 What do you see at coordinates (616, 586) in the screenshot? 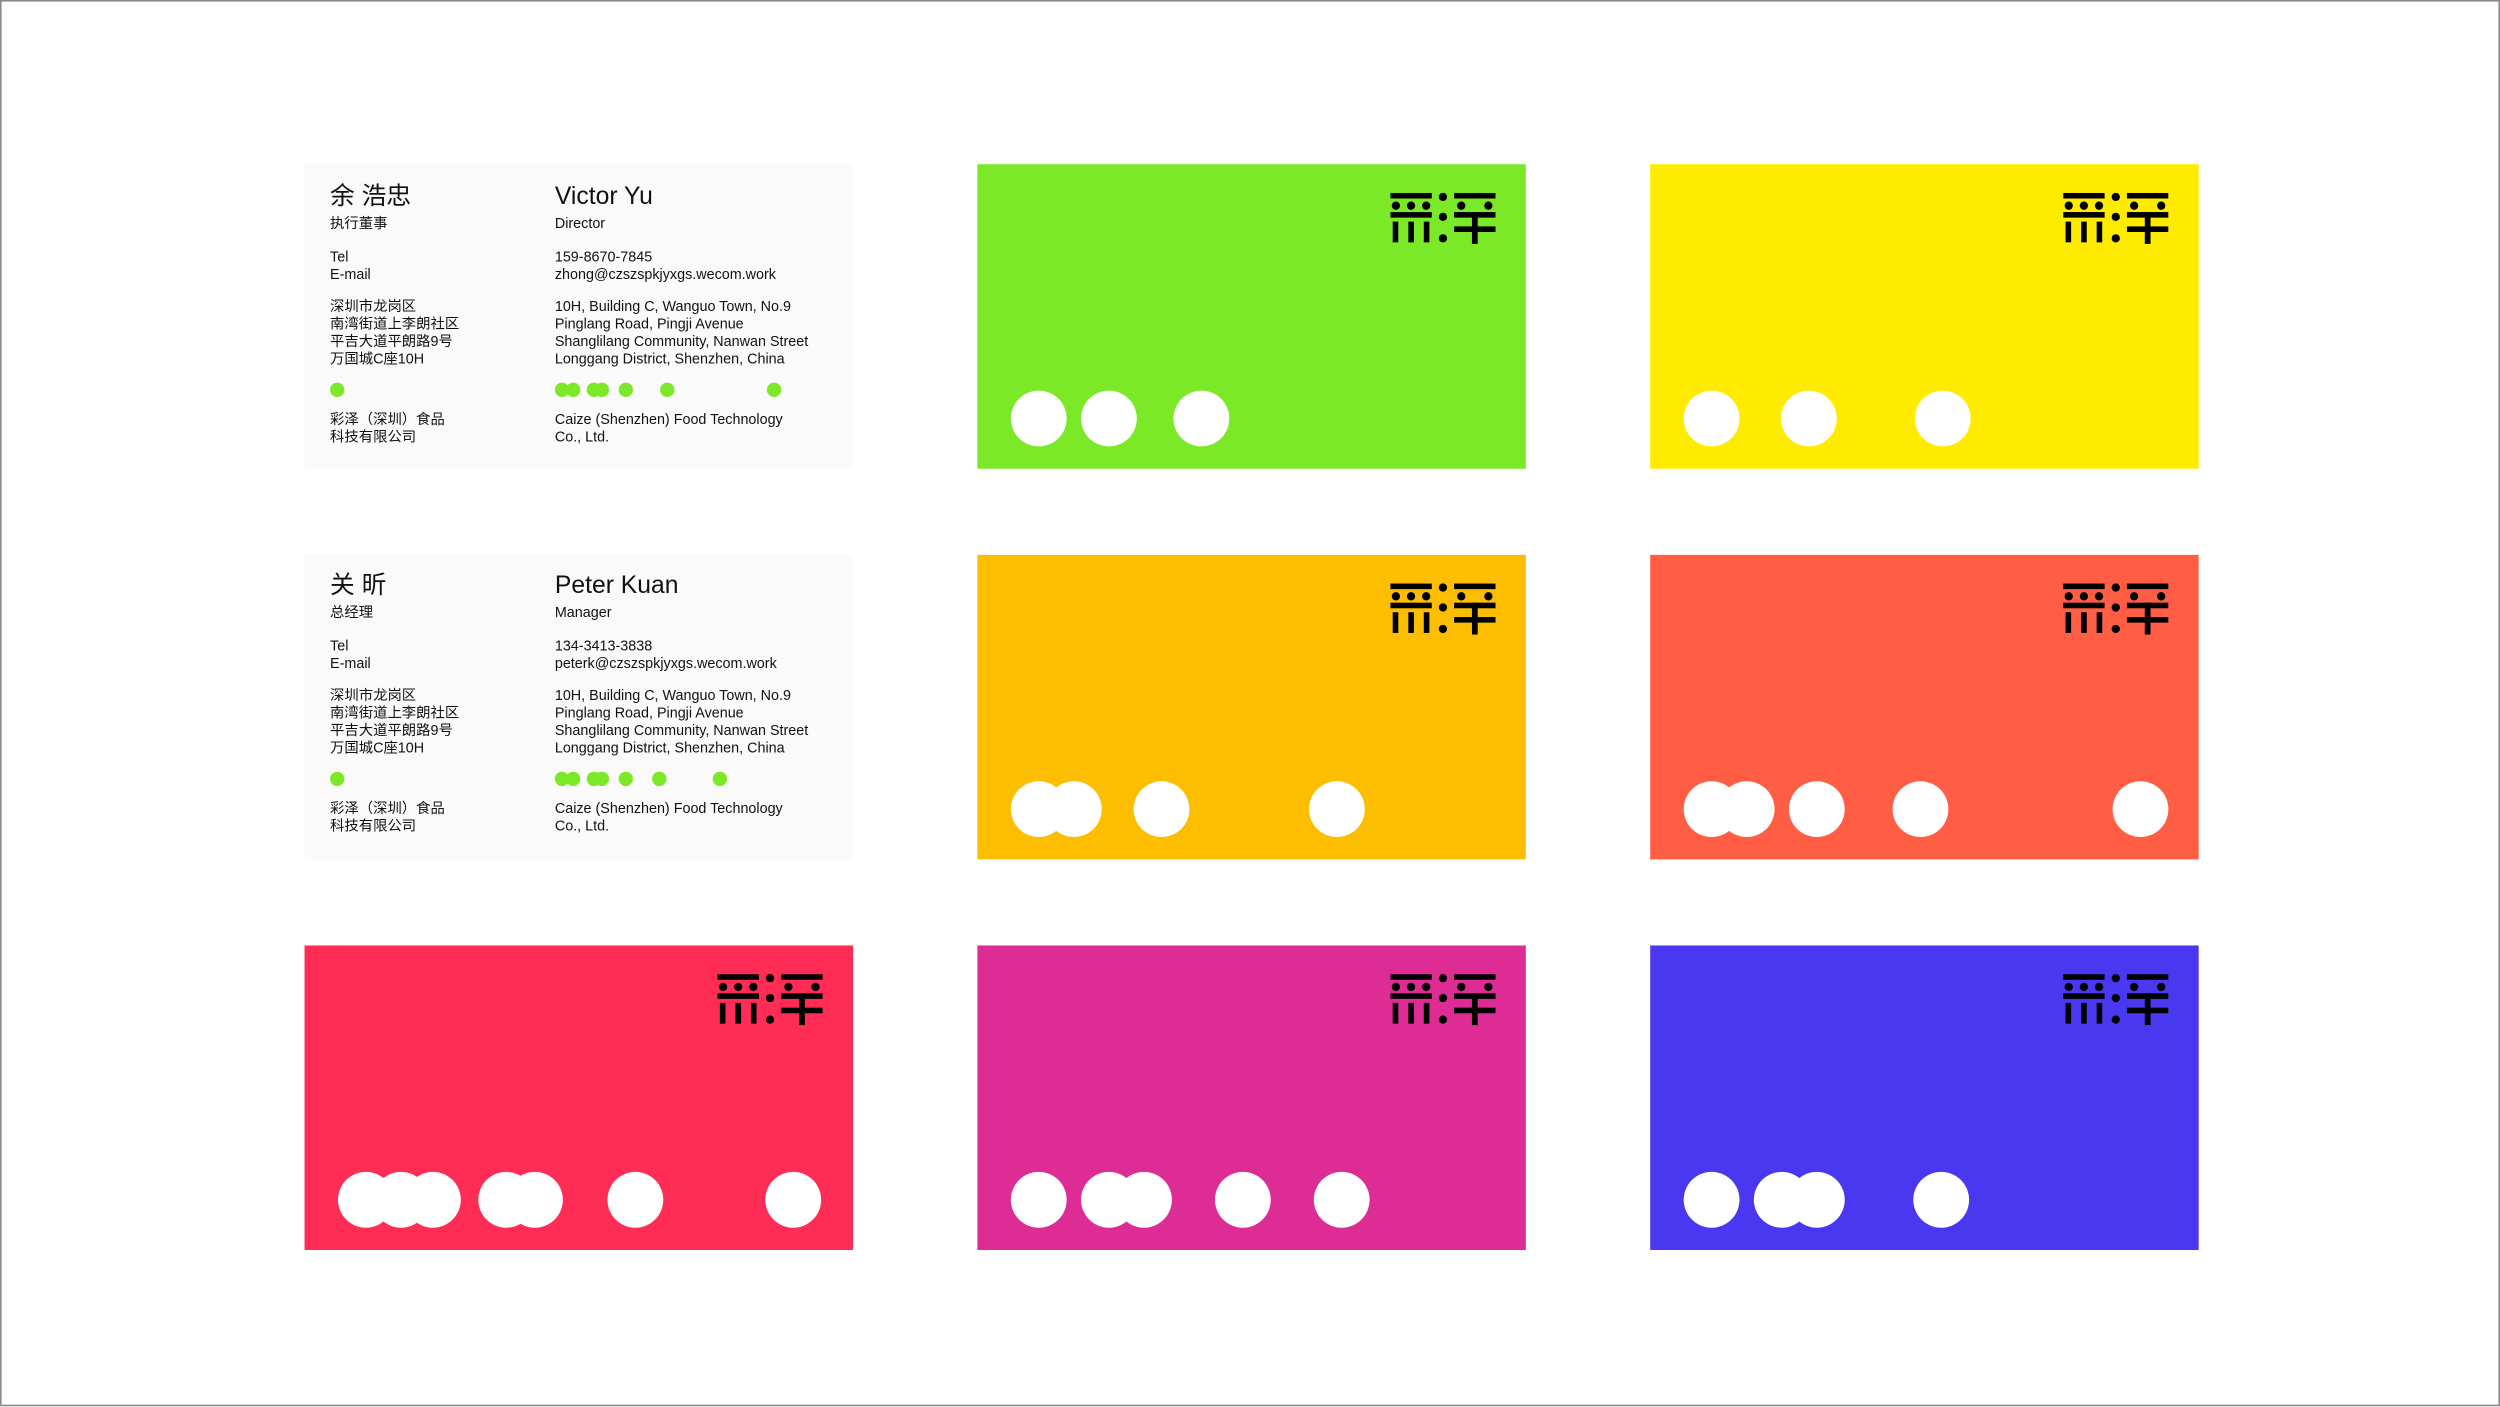
I see `name-english: Peter Kuan` at bounding box center [616, 586].